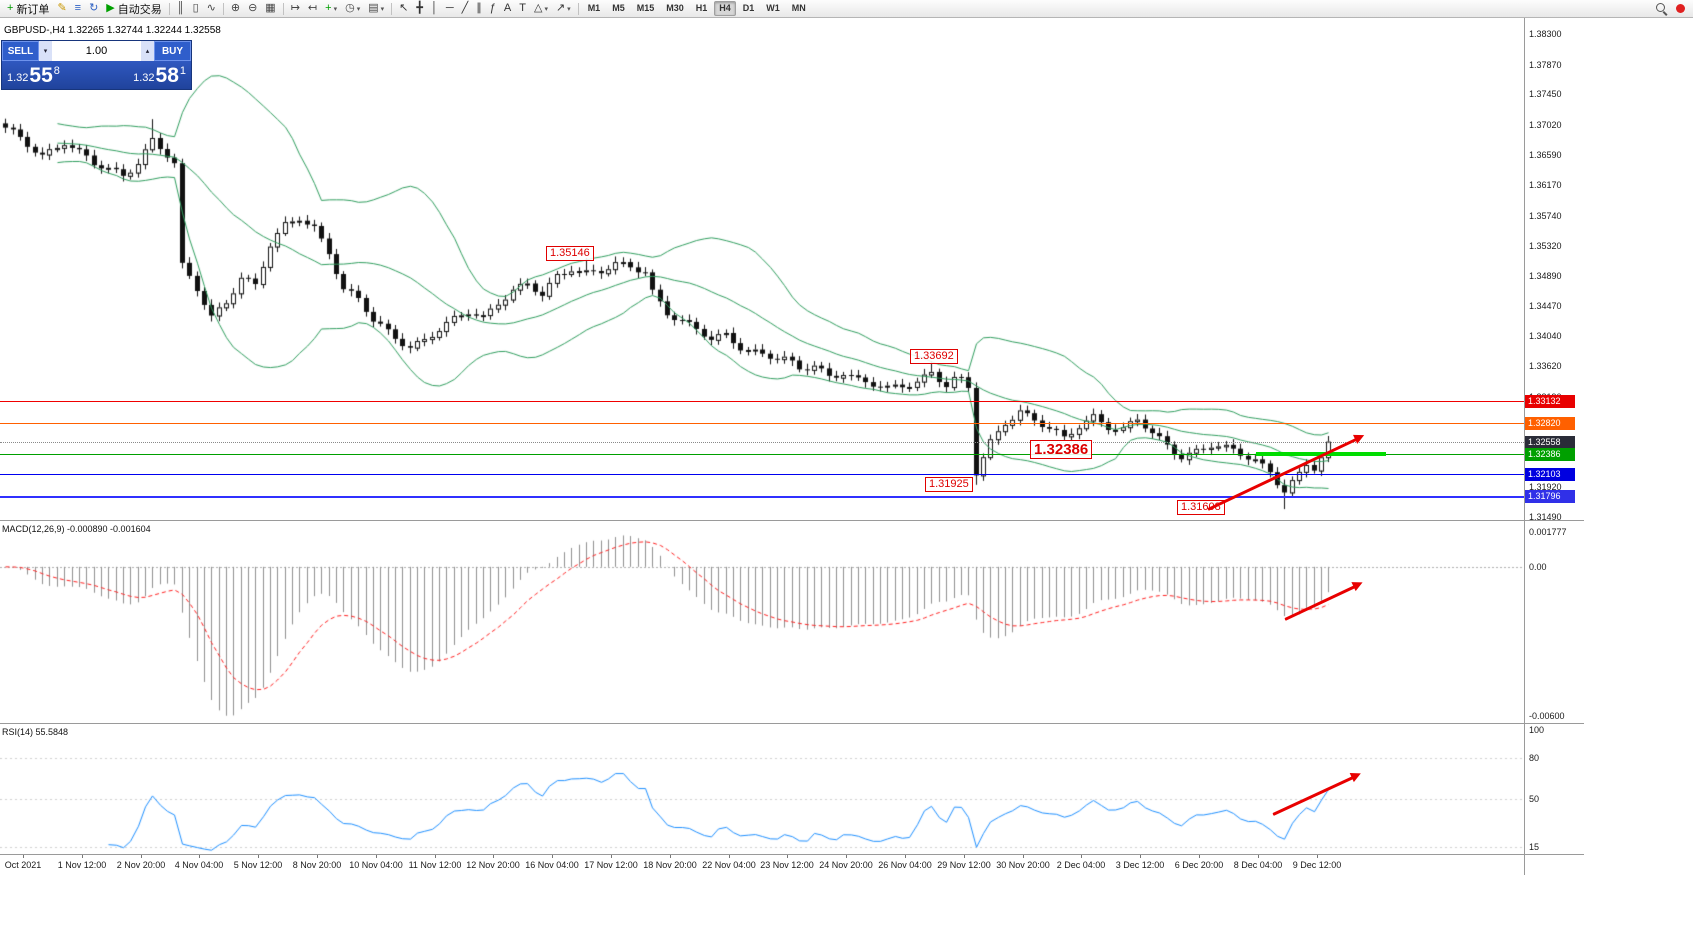 This screenshot has width=1693, height=942. Describe the element at coordinates (376, 8) in the screenshot. I see `templates-button: ▤ ▾` at that location.